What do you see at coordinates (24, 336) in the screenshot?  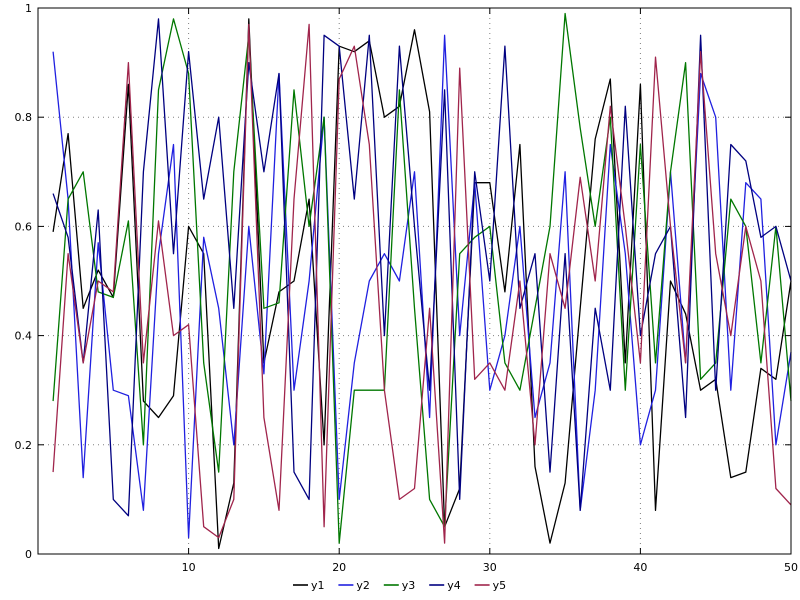 I see `y-axis-tick-label: 0.4` at bounding box center [24, 336].